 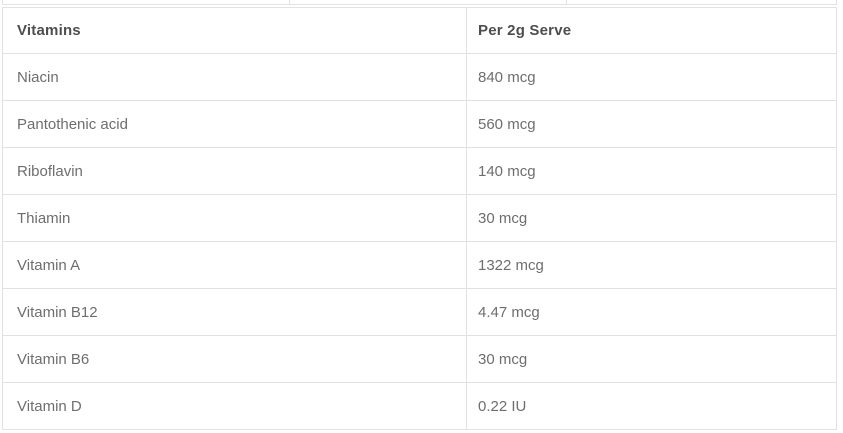 I want to click on vitamin-name-cell: Niacin, so click(x=234, y=77).